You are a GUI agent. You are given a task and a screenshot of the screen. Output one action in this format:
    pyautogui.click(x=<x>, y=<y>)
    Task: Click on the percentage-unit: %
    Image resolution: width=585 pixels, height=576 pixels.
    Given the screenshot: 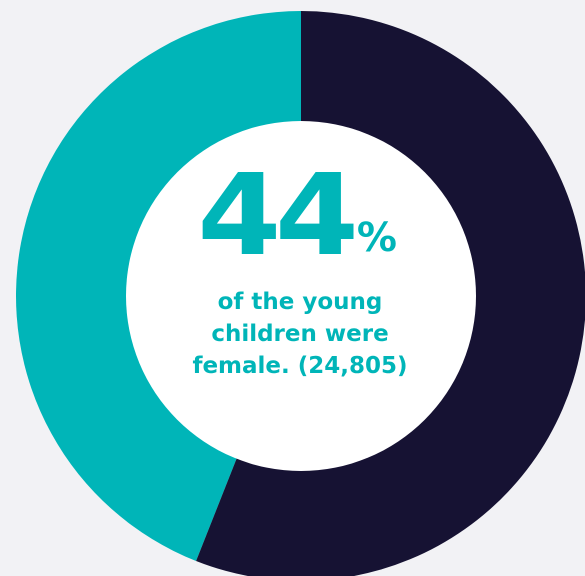 What is the action you would take?
    pyautogui.click(x=376, y=238)
    